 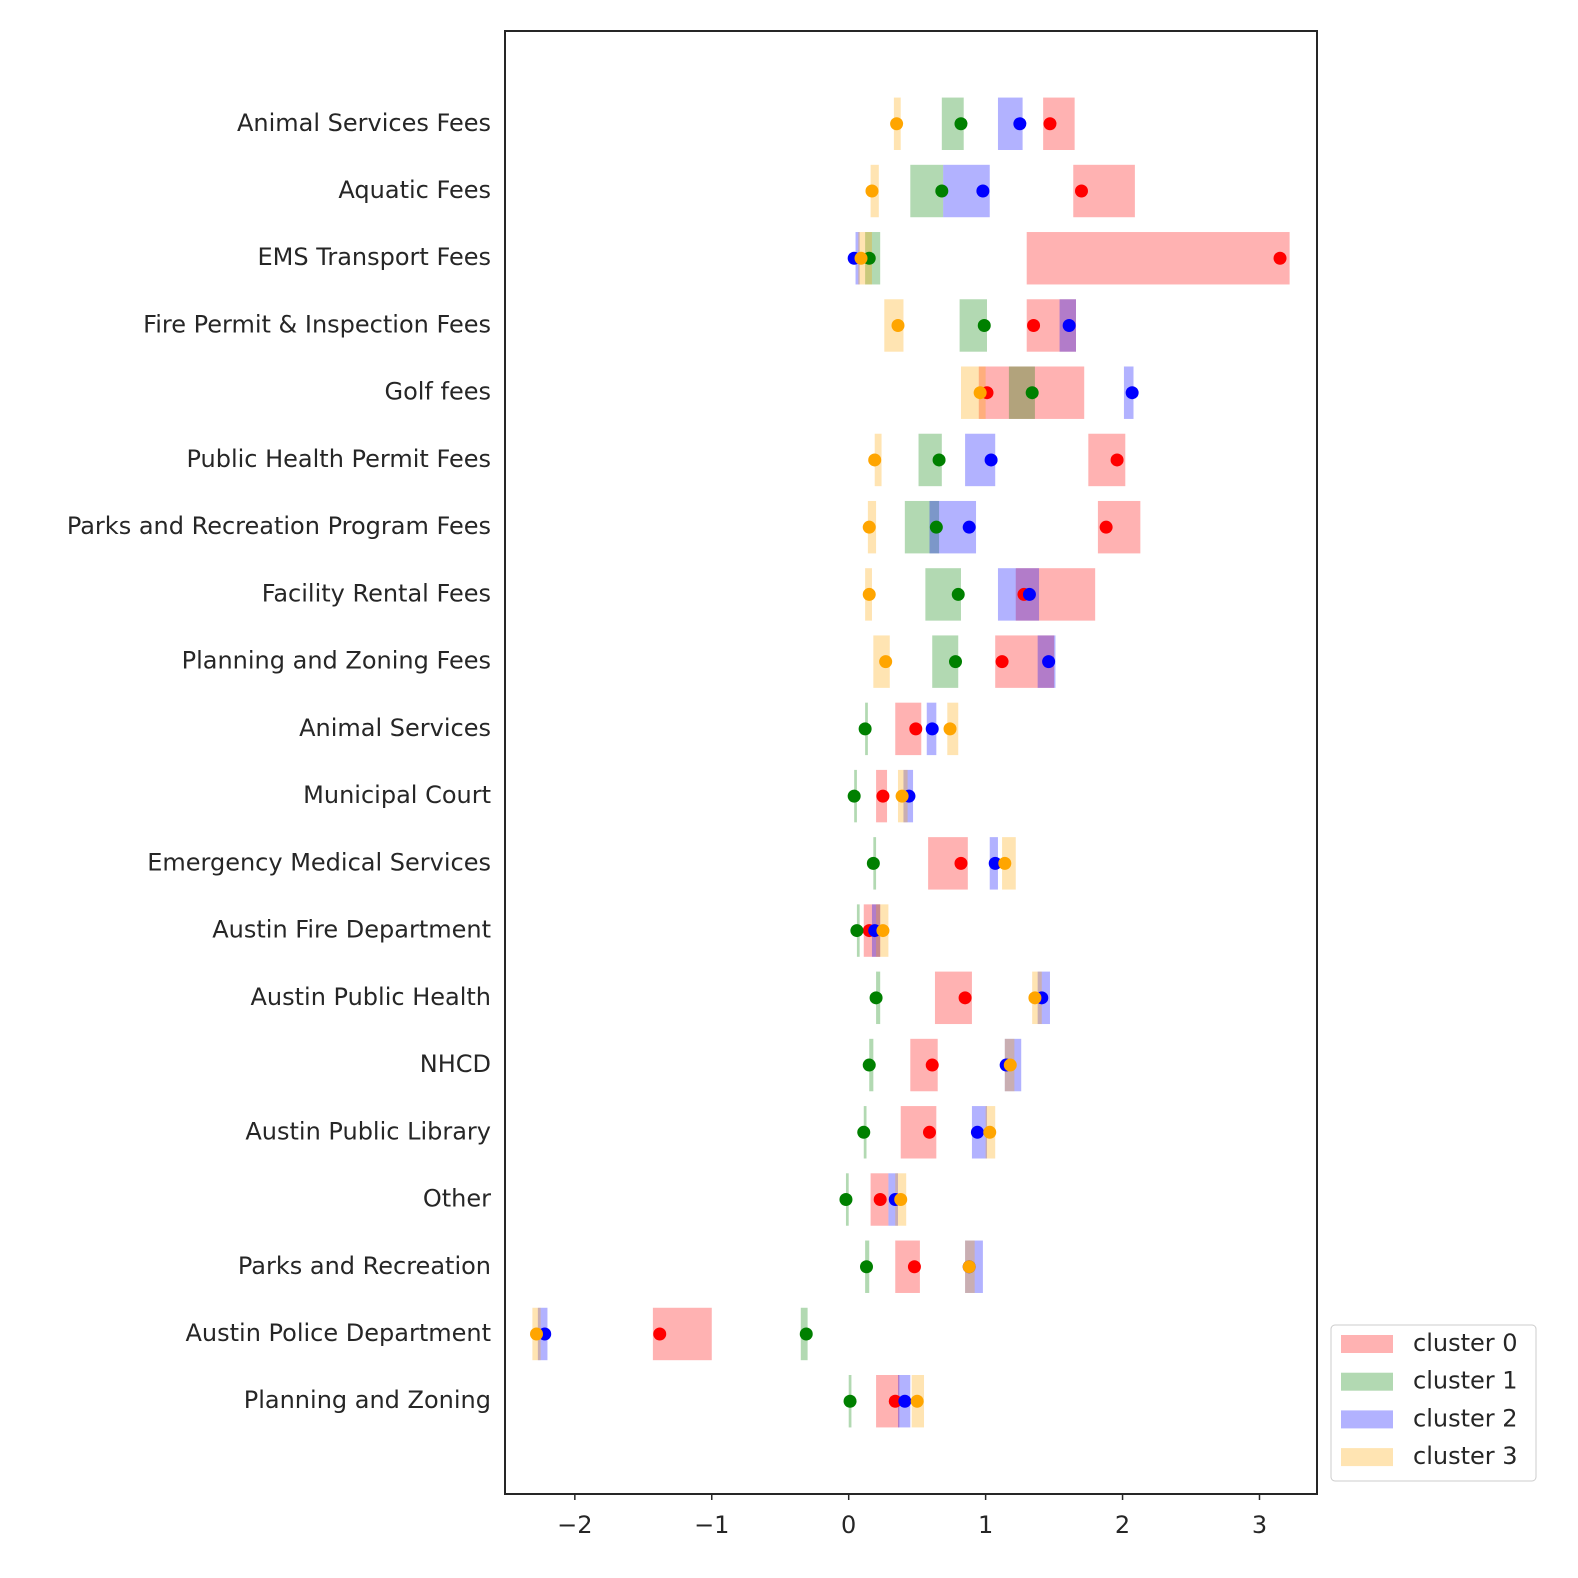 What do you see at coordinates (985, 1525) in the screenshot?
I see `x-tick-label: 1` at bounding box center [985, 1525].